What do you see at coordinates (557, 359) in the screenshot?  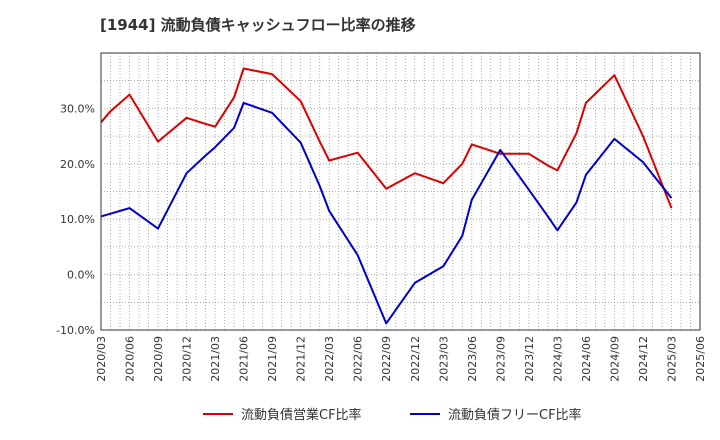 I see `x-tick-label: 2024/03` at bounding box center [557, 359].